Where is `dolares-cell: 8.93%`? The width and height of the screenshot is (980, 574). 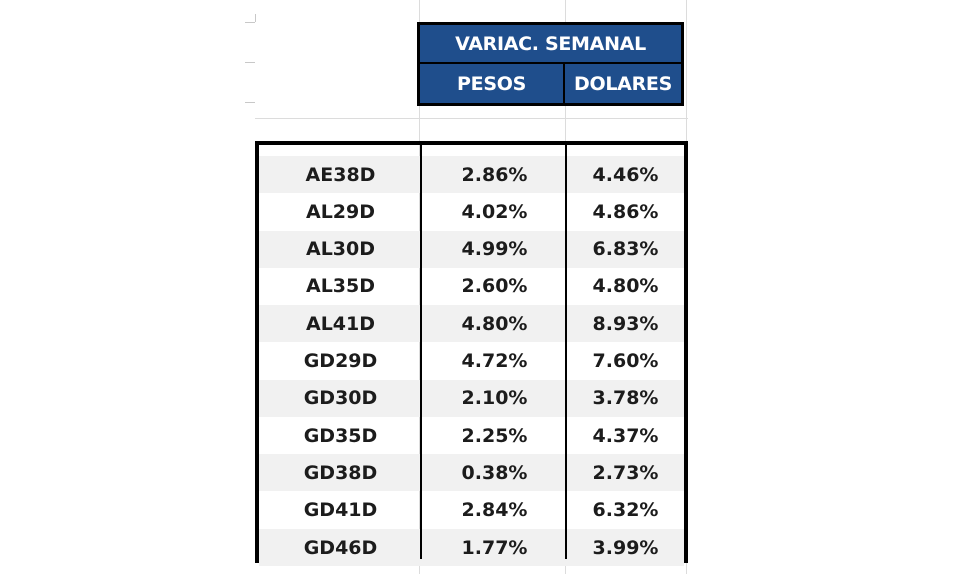
dolares-cell: 8.93% is located at coordinates (625, 323).